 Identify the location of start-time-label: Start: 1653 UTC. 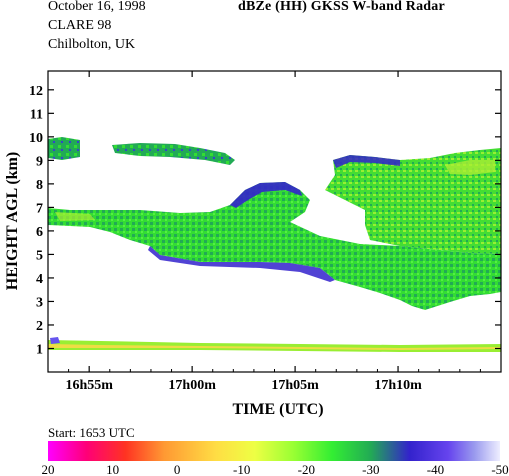
(91, 432).